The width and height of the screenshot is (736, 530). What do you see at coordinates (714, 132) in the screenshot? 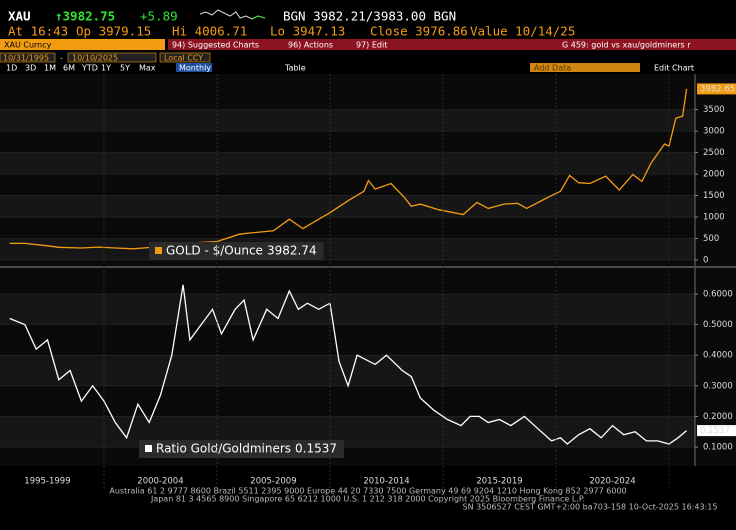
I see `y-tick-label: 3000` at bounding box center [714, 132].